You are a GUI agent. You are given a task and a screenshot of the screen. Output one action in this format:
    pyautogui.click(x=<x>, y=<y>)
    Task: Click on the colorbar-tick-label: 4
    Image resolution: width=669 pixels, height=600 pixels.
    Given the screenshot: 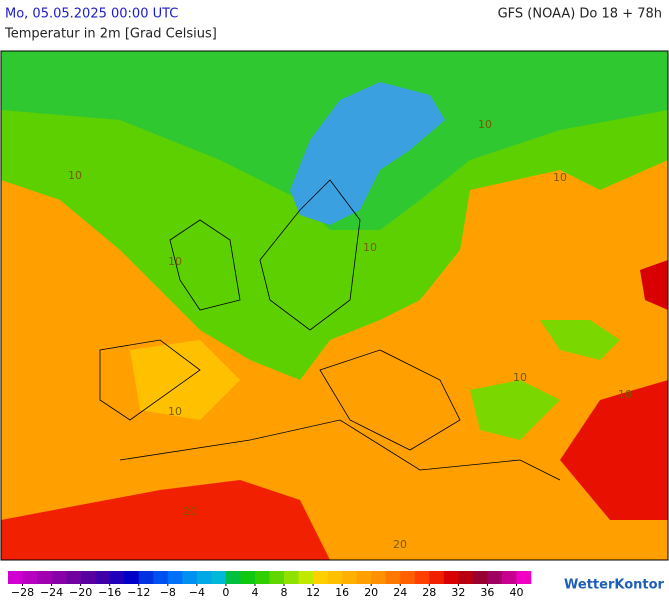 What is the action you would take?
    pyautogui.click(x=254, y=592)
    